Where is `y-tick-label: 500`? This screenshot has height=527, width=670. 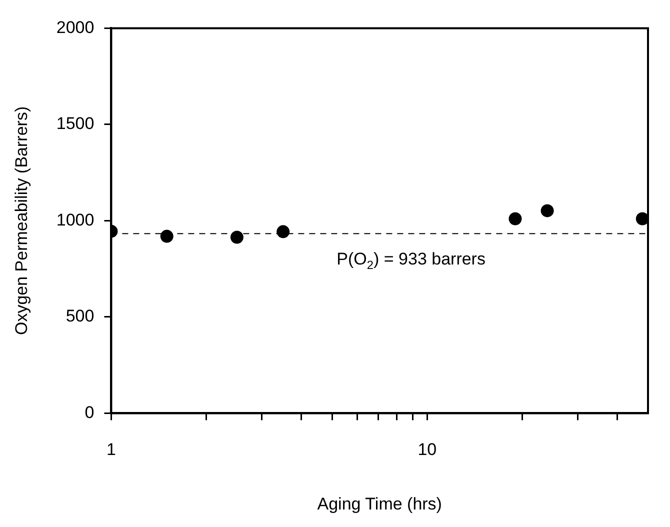
y-tick-label: 500 is located at coordinates (80, 316).